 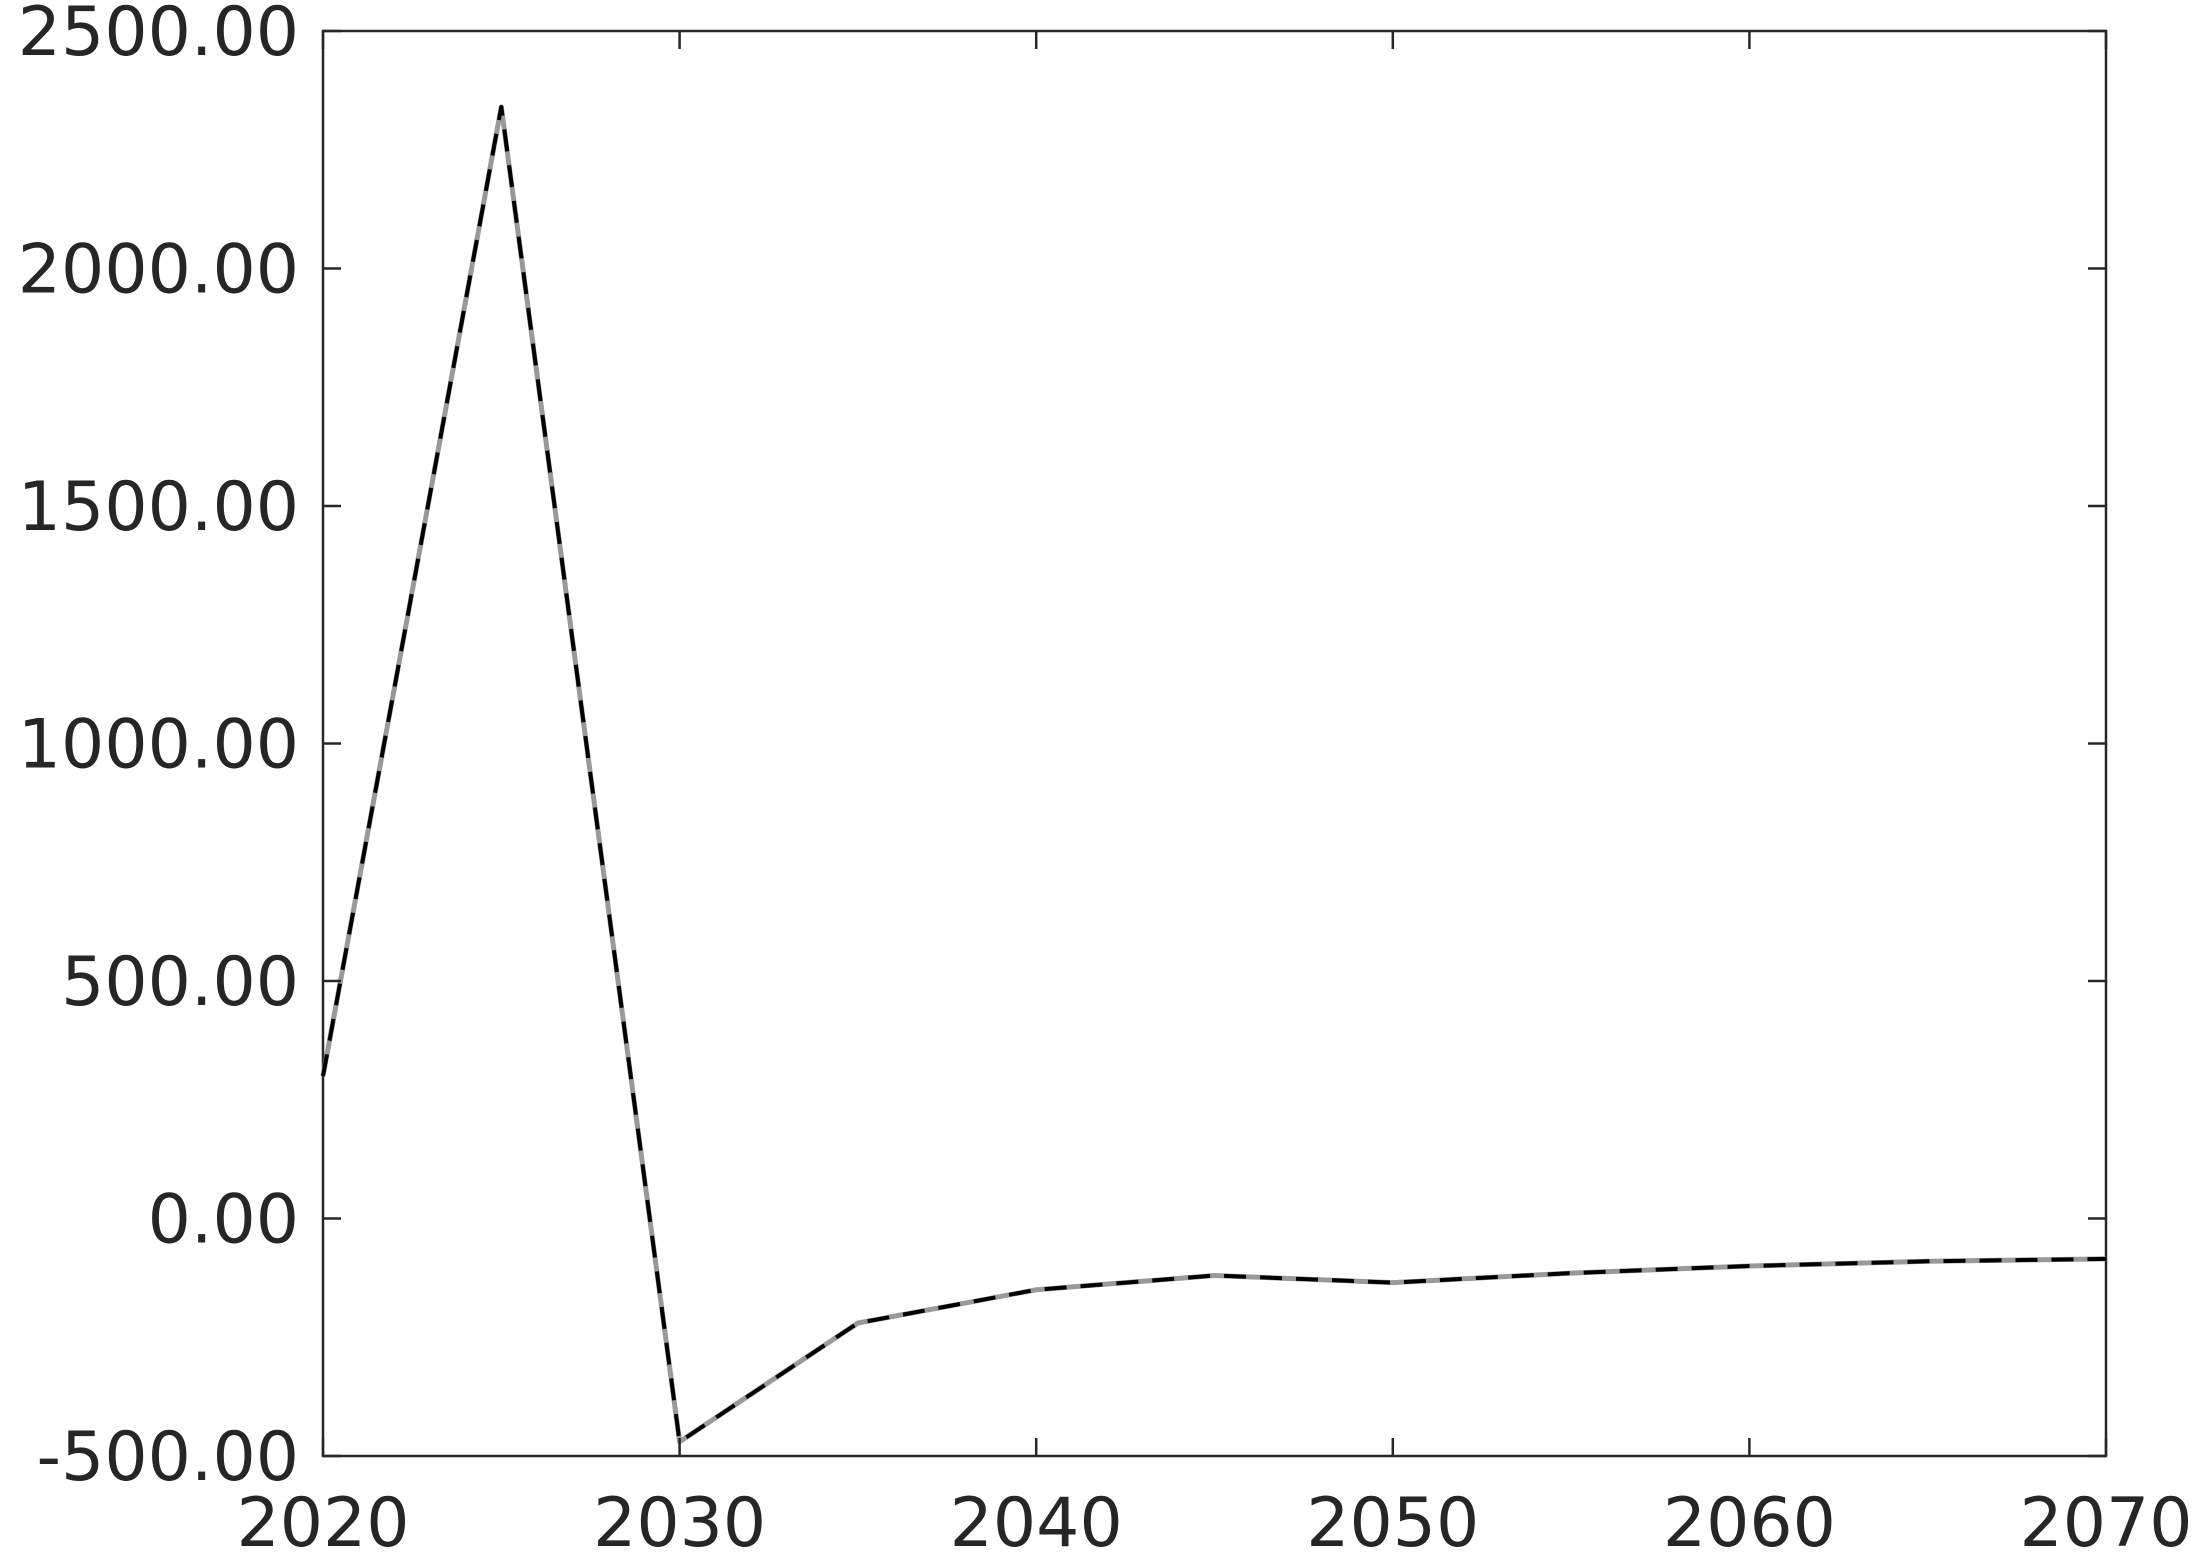 What do you see at coordinates (322, 1519) in the screenshot?
I see `x-tick-label: 2020` at bounding box center [322, 1519].